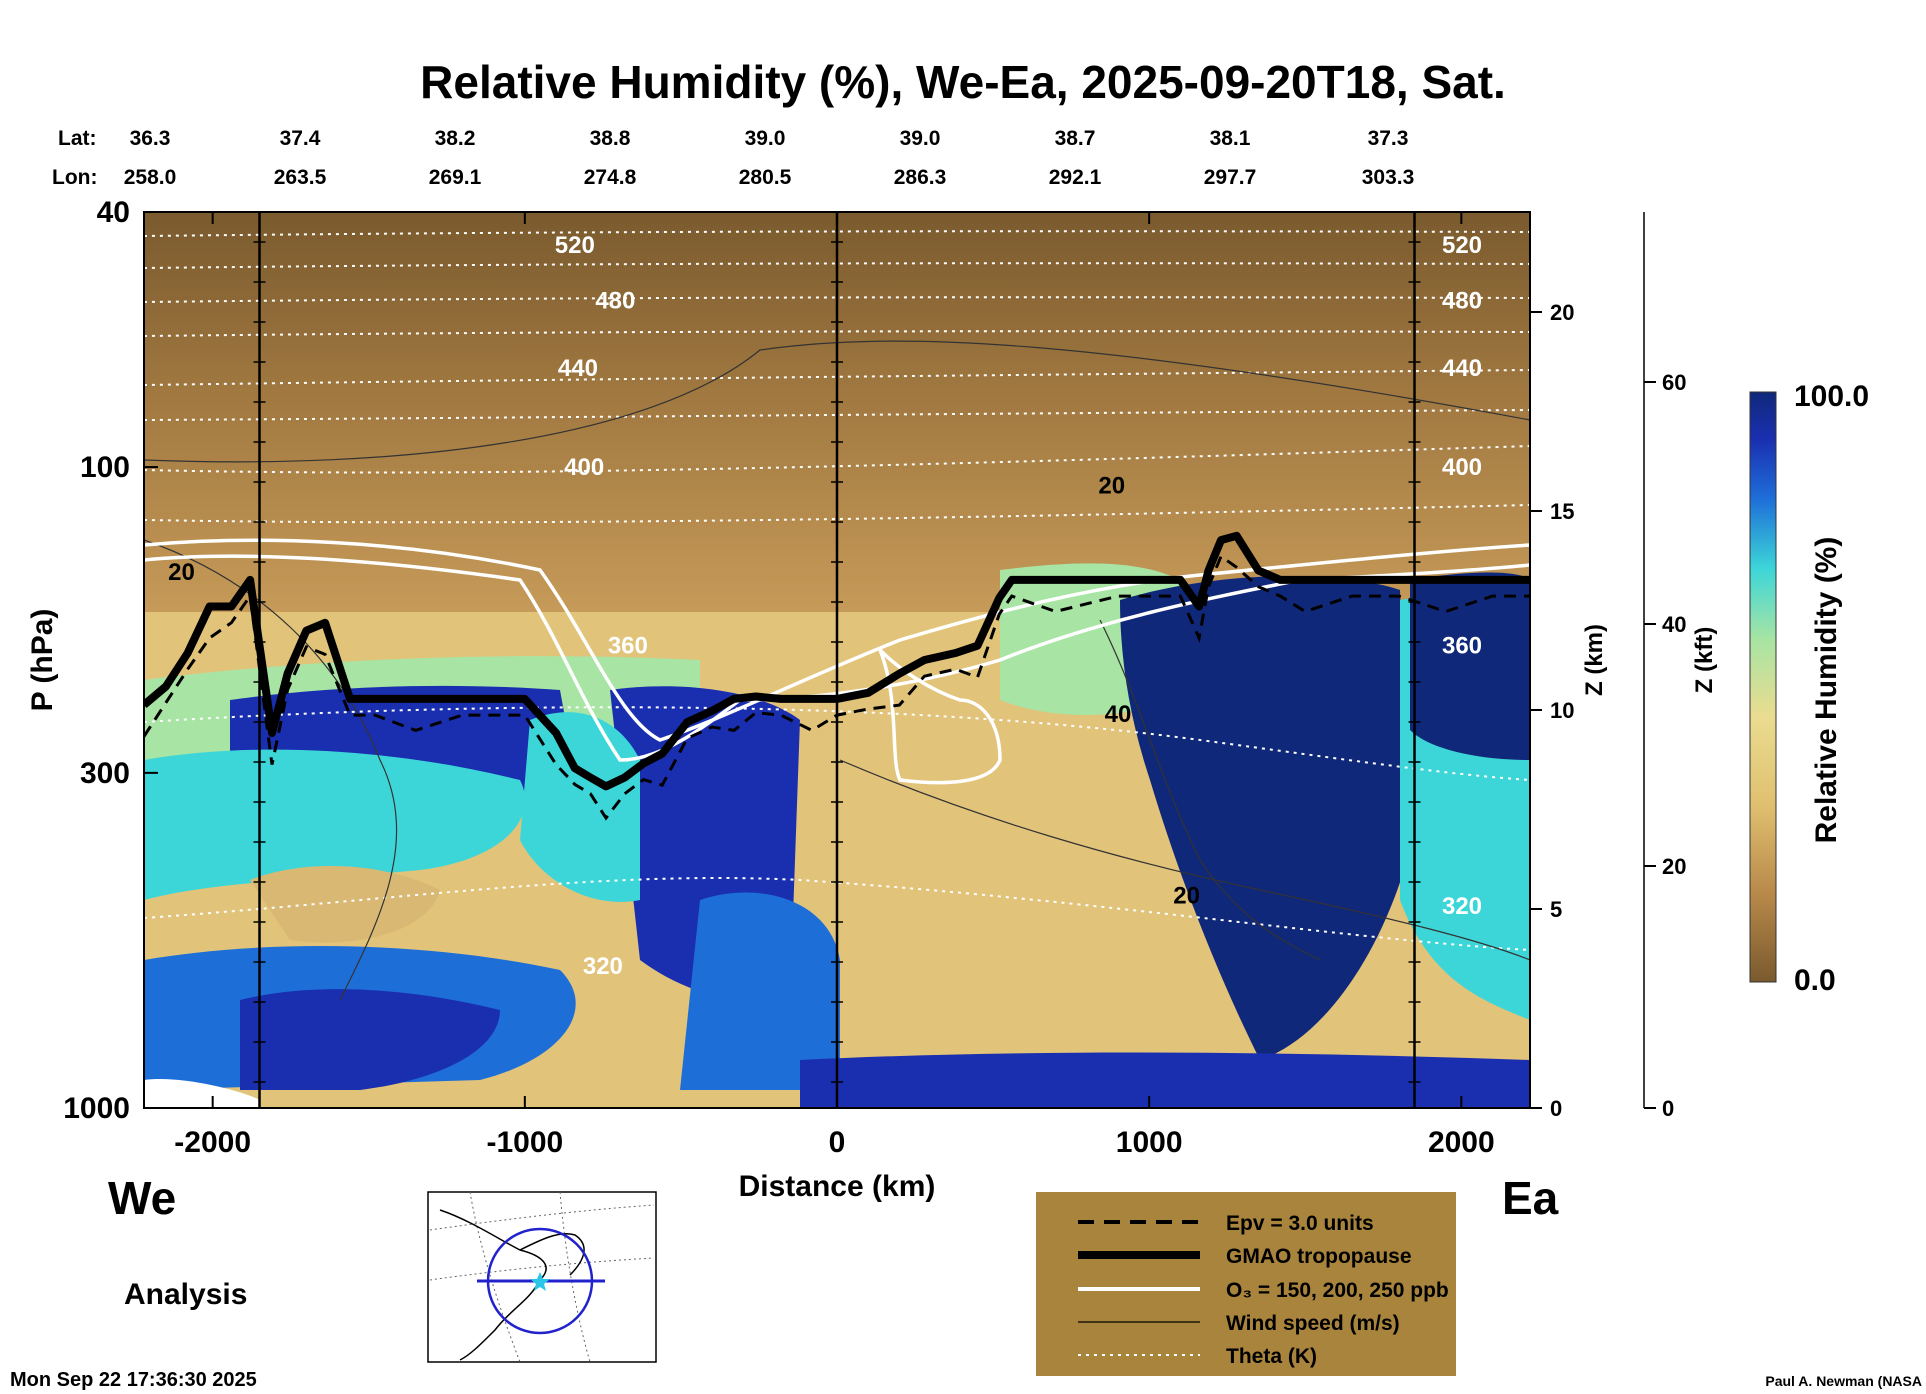  I want to click on theta-label: 440, so click(578, 368).